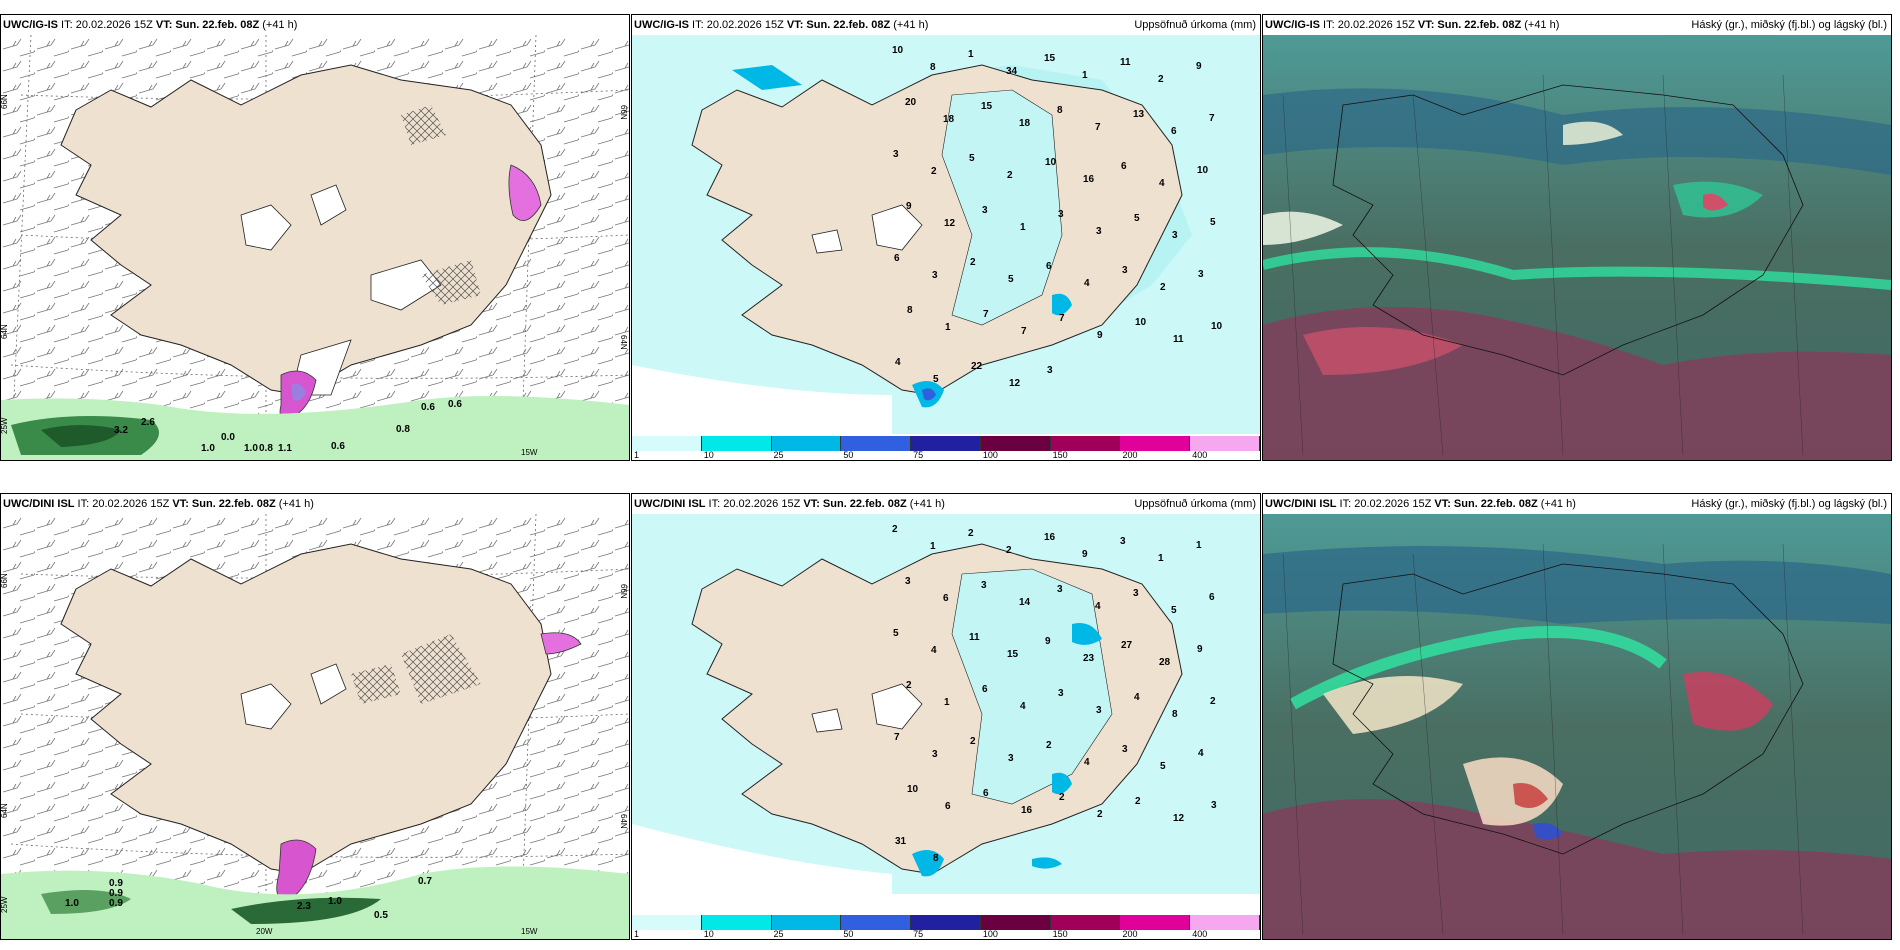  Describe the element at coordinates (121, 430) in the screenshot. I see `value-label: 3.2` at that location.